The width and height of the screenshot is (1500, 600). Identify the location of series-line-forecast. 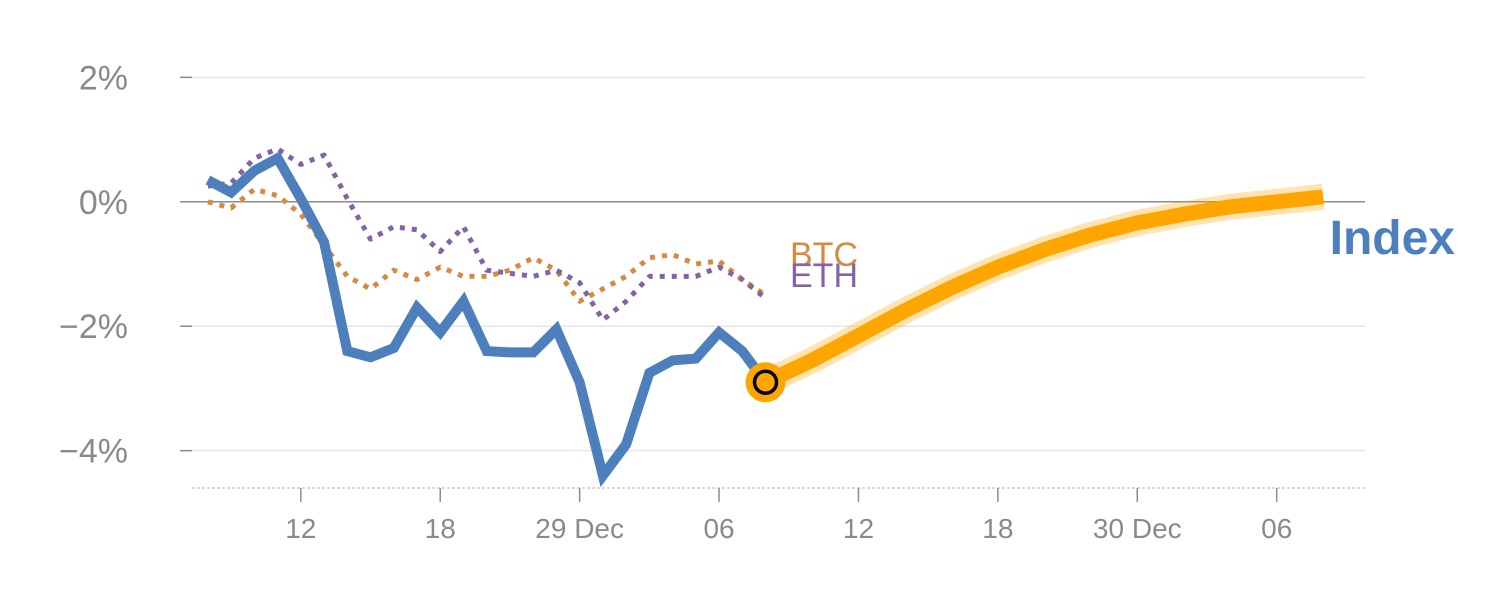
(1043, 289).